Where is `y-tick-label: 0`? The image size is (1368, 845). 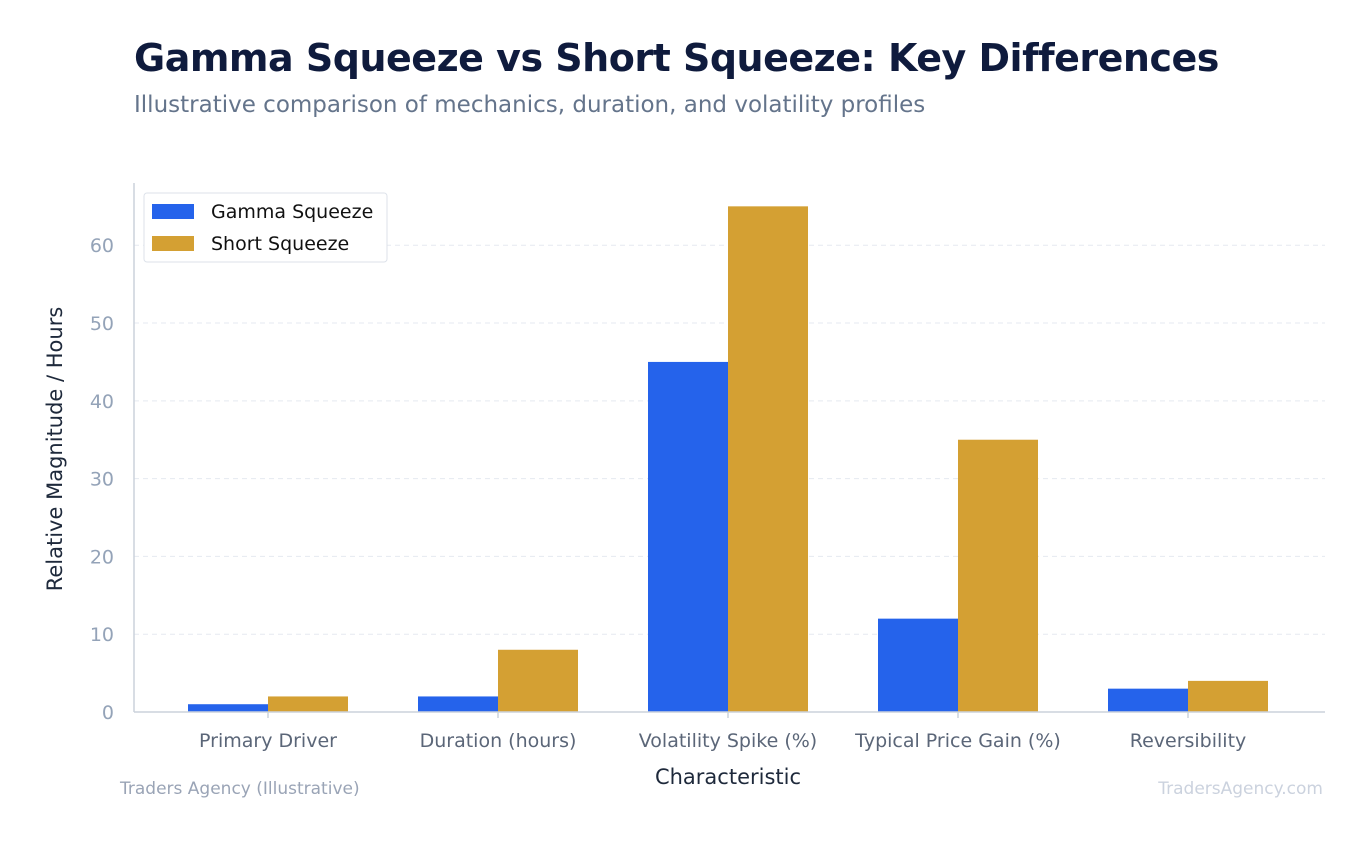
y-tick-label: 0 is located at coordinates (108, 713).